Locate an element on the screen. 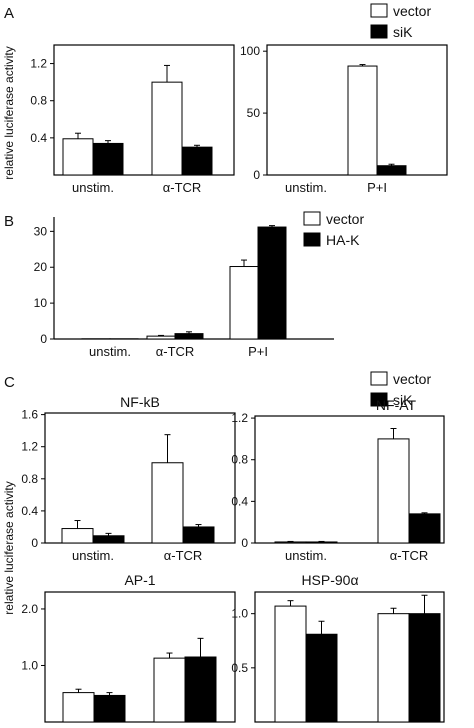 This screenshot has height=728, width=474. chart-a-left: 0.4 0.8 1.2 unstim. α-TCR is located at coordinates (132, 119).